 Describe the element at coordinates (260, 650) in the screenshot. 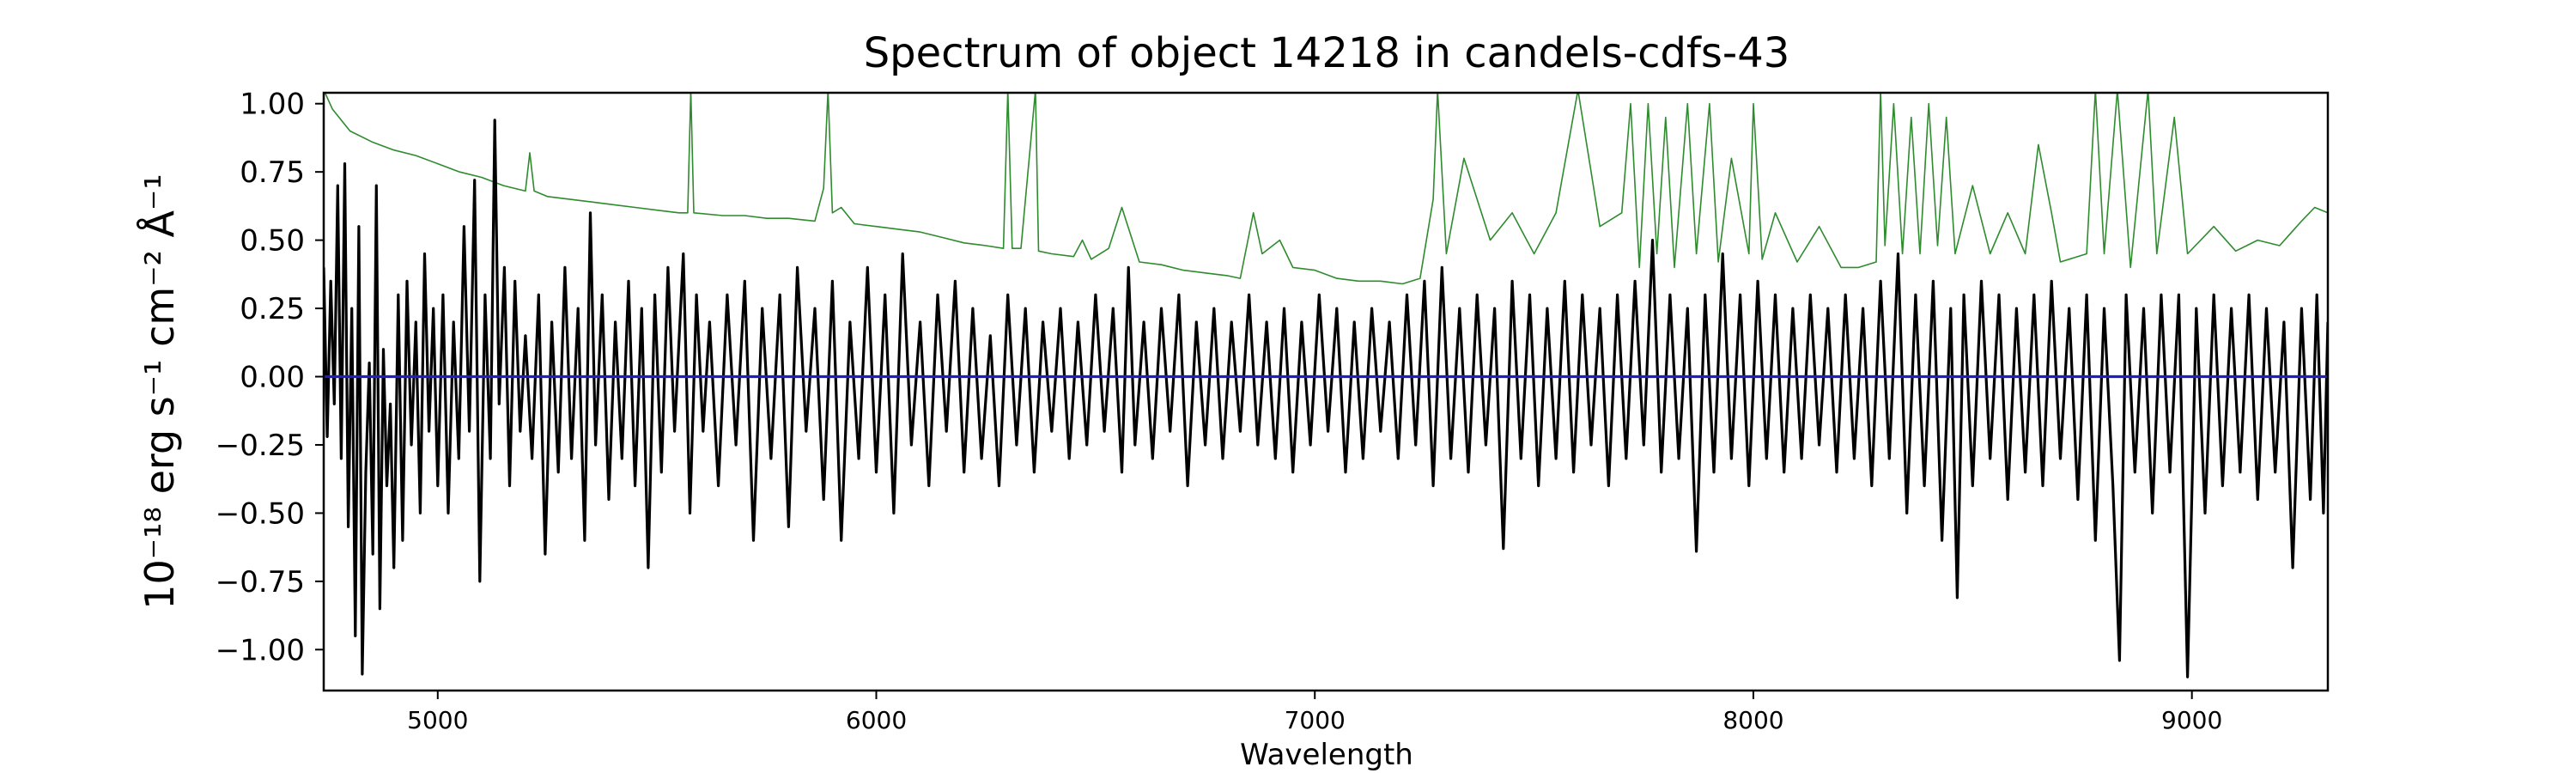

I see `y-tick-label: −1.00` at that location.